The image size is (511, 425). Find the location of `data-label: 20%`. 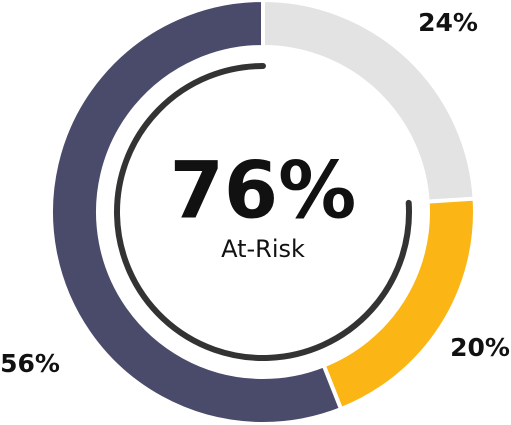

data-label: 20% is located at coordinates (480, 347).